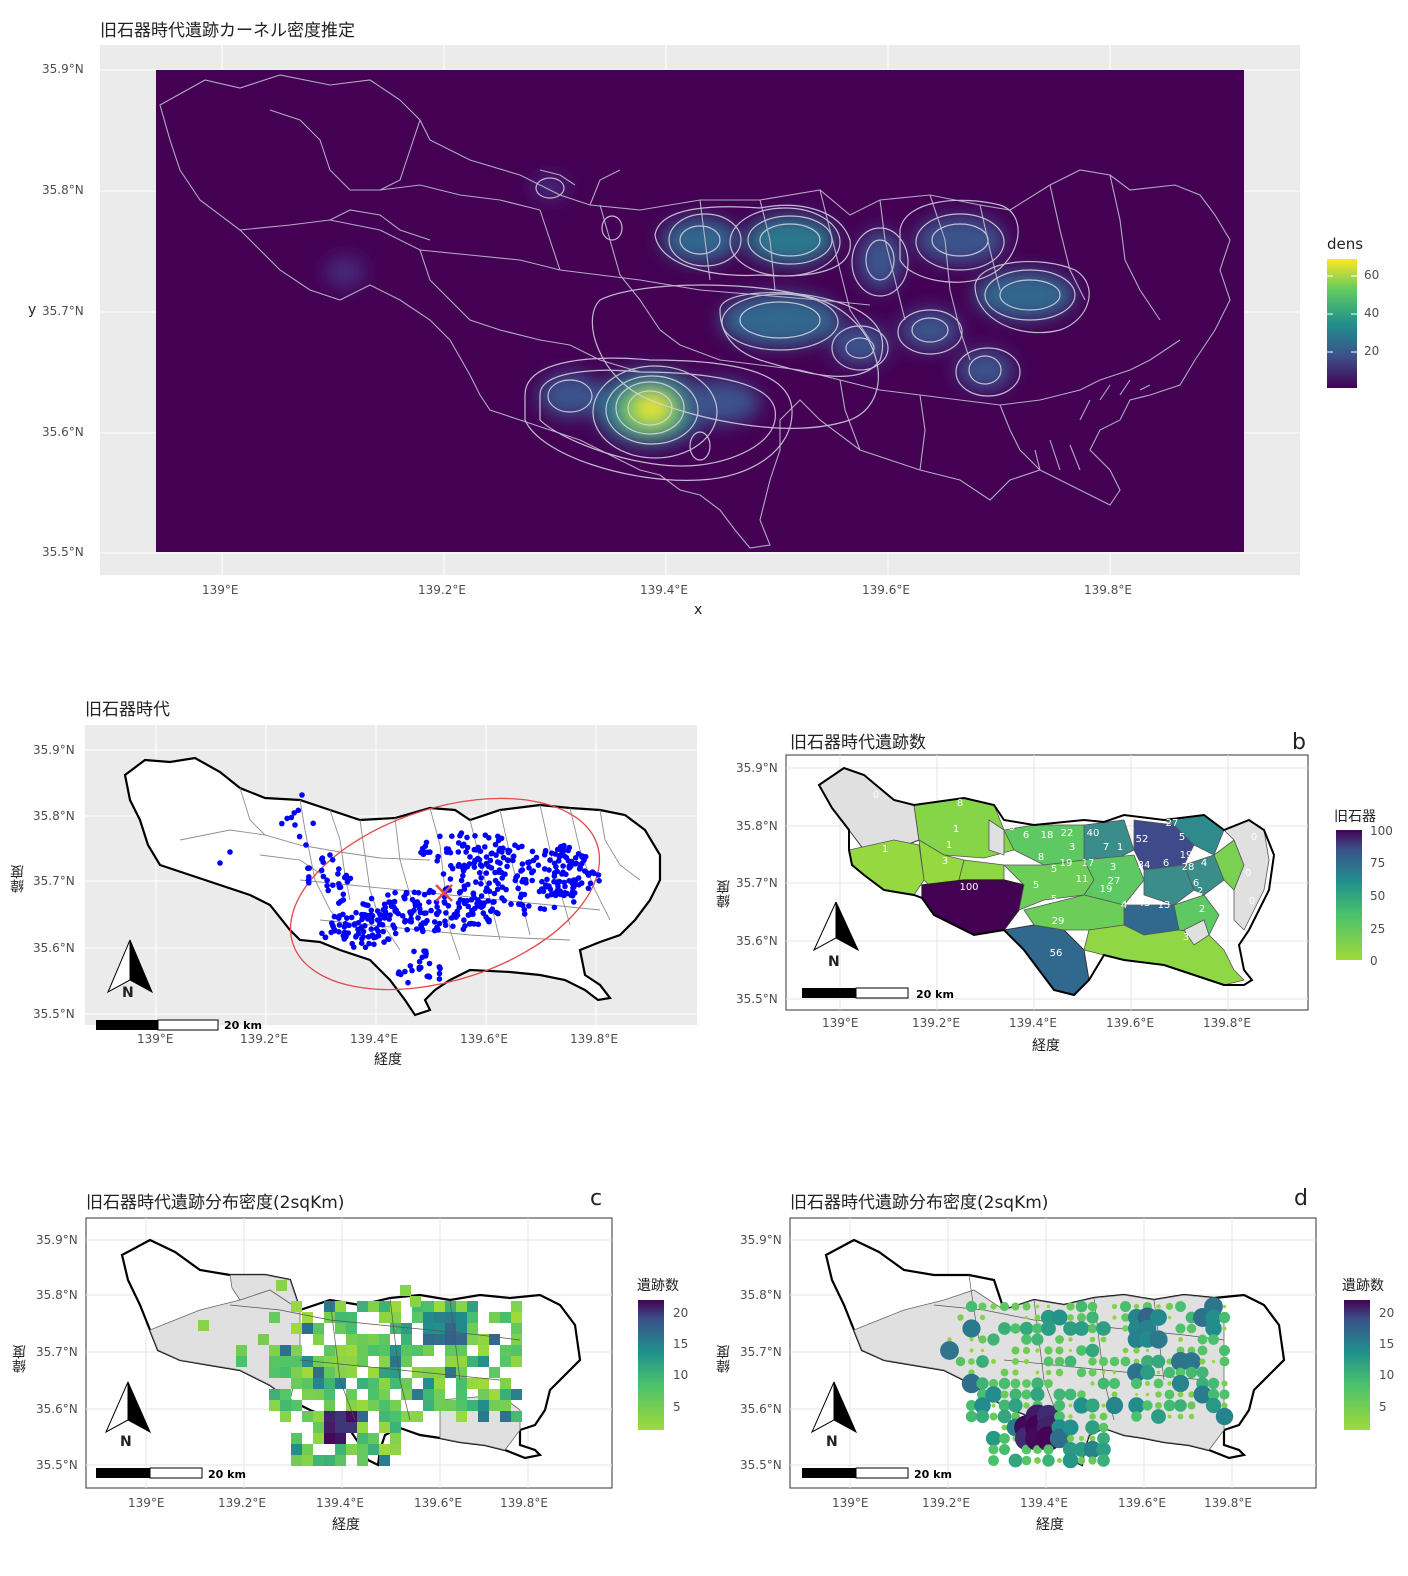  What do you see at coordinates (1248, 873) in the screenshot?
I see `district-count-label: 0` at bounding box center [1248, 873].